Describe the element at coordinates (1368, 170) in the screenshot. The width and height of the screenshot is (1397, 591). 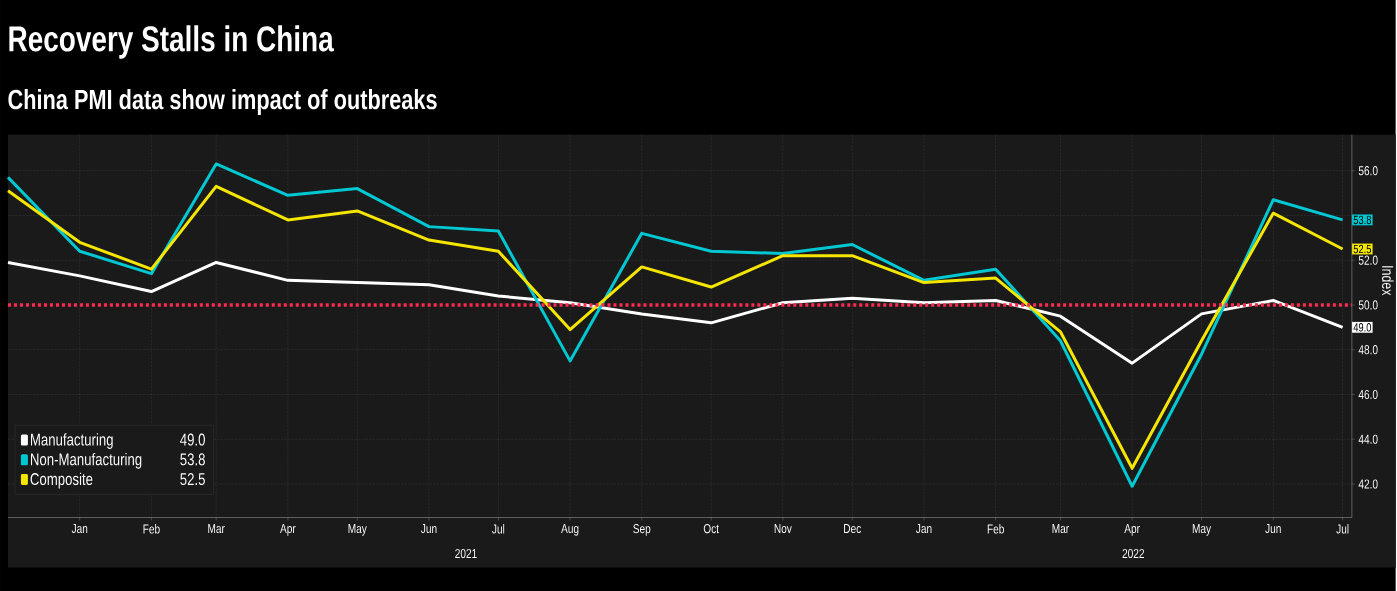
I see `y-tick-label: 56.0` at that location.